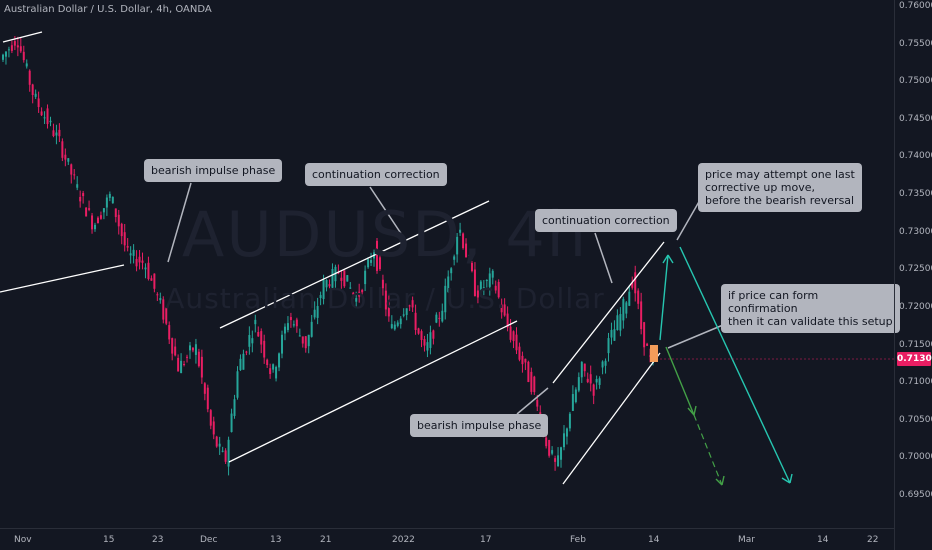  I want to click on projection-down-teal, so click(735, 365).